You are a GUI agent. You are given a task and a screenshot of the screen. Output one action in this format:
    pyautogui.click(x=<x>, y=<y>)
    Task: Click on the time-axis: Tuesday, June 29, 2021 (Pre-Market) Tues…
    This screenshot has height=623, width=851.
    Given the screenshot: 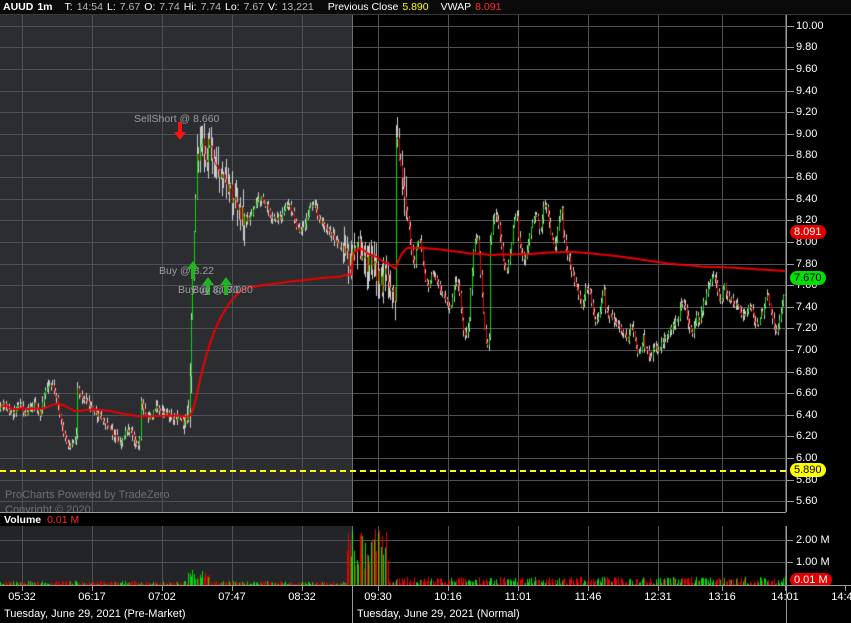 What is the action you would take?
    pyautogui.click(x=425, y=604)
    